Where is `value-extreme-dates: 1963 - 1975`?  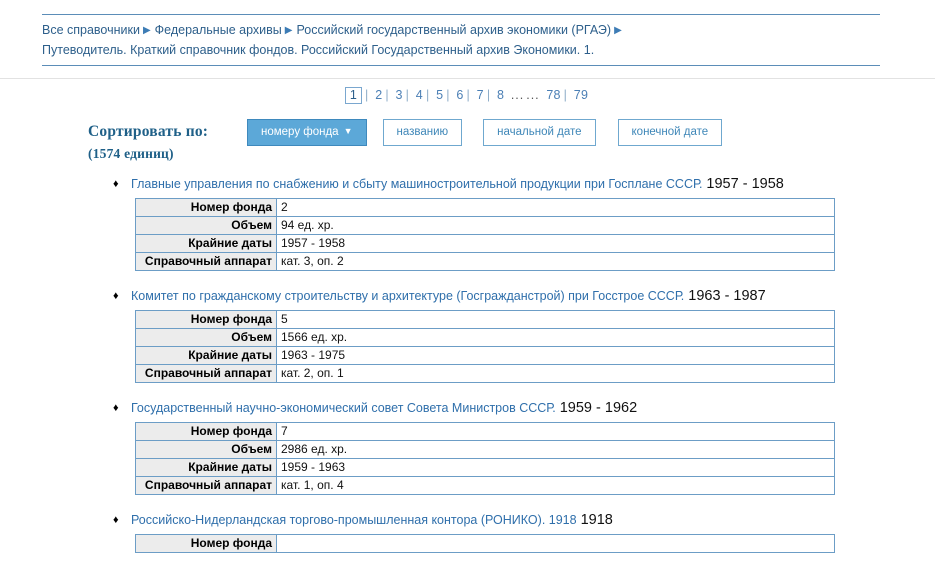 value-extreme-dates: 1963 - 1975 is located at coordinates (555, 355).